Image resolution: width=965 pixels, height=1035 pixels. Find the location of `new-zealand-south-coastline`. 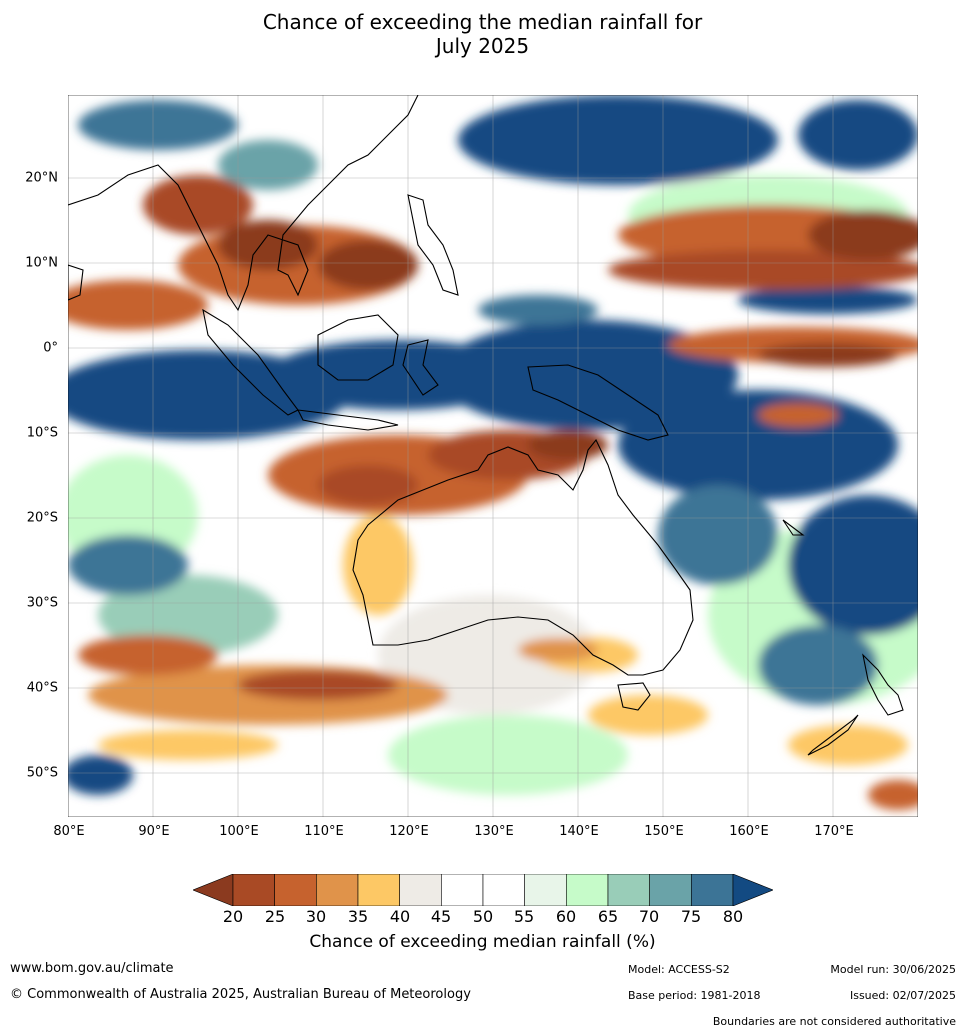

new-zealand-south-coastline is located at coordinates (833, 735).